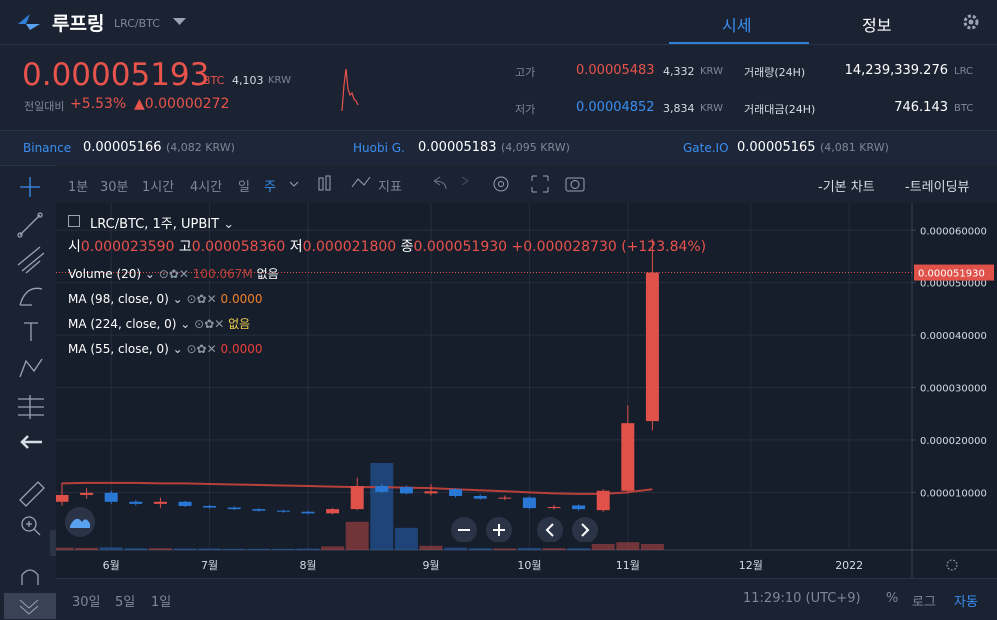 This screenshot has width=997, height=620. What do you see at coordinates (78, 24) in the screenshot?
I see `coin-name: 루프링` at bounding box center [78, 24].